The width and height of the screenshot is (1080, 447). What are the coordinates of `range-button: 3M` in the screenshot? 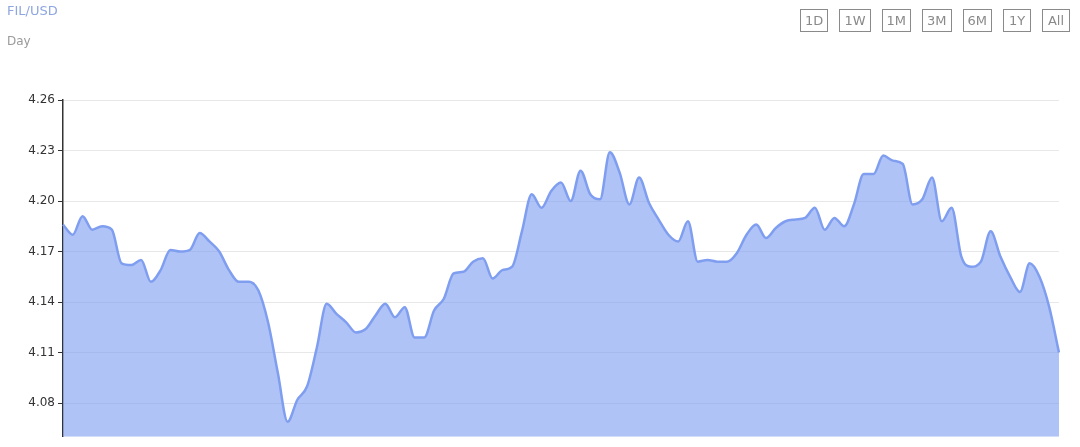 It's located at (937, 20).